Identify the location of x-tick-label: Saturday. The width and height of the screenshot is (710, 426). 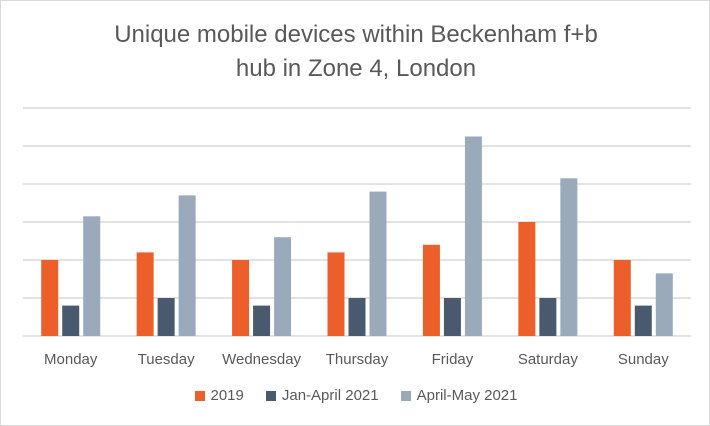
(548, 359).